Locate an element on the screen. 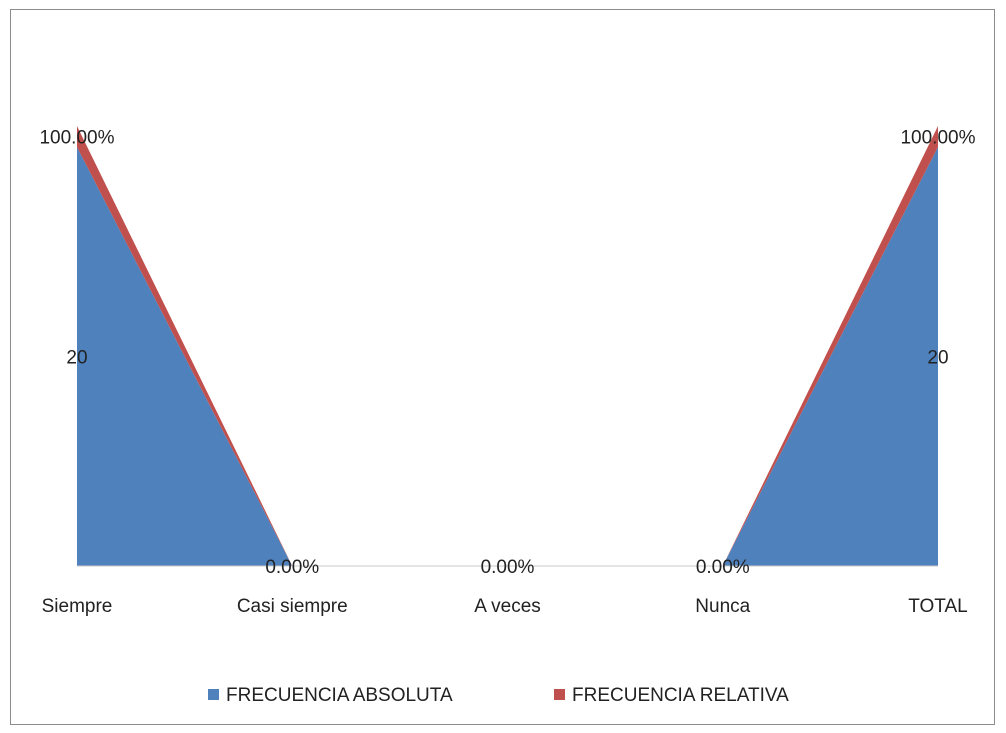 The height and width of the screenshot is (733, 1006). x-tick-label: Nunca is located at coordinates (722, 606).